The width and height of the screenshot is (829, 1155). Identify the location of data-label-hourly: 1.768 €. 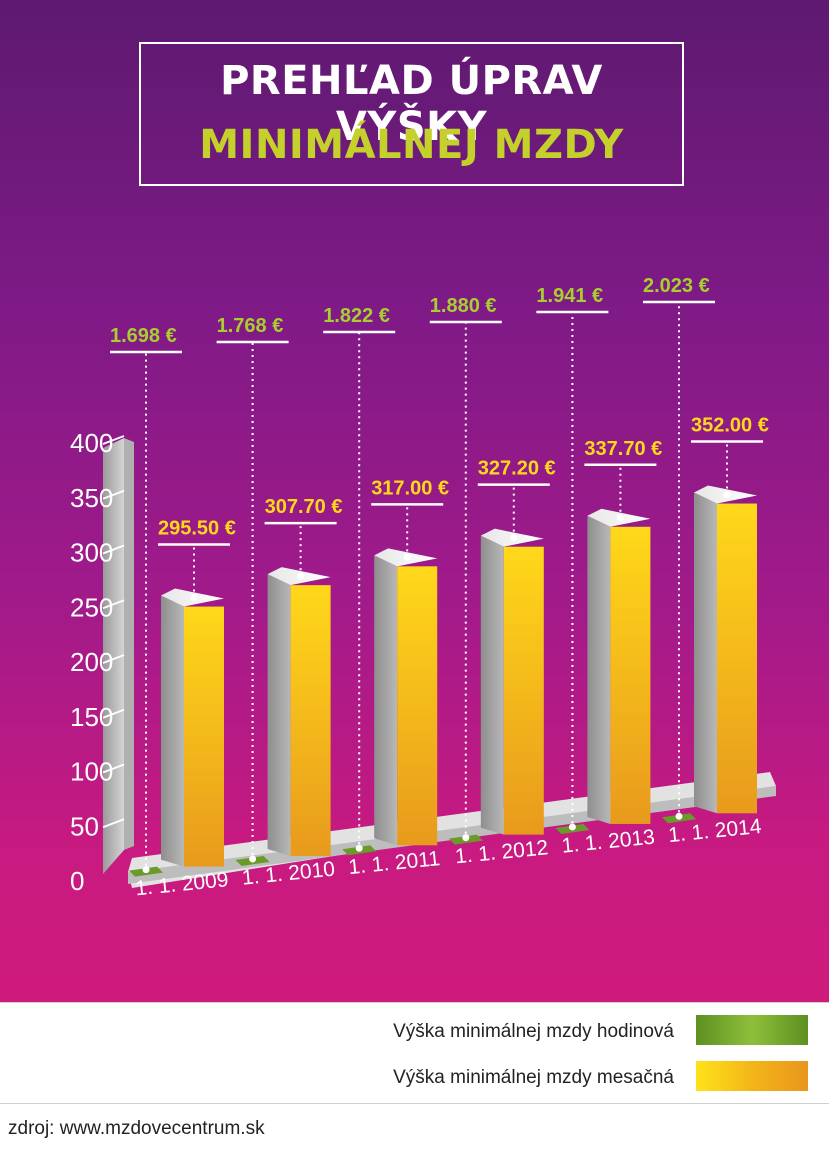
(250, 326).